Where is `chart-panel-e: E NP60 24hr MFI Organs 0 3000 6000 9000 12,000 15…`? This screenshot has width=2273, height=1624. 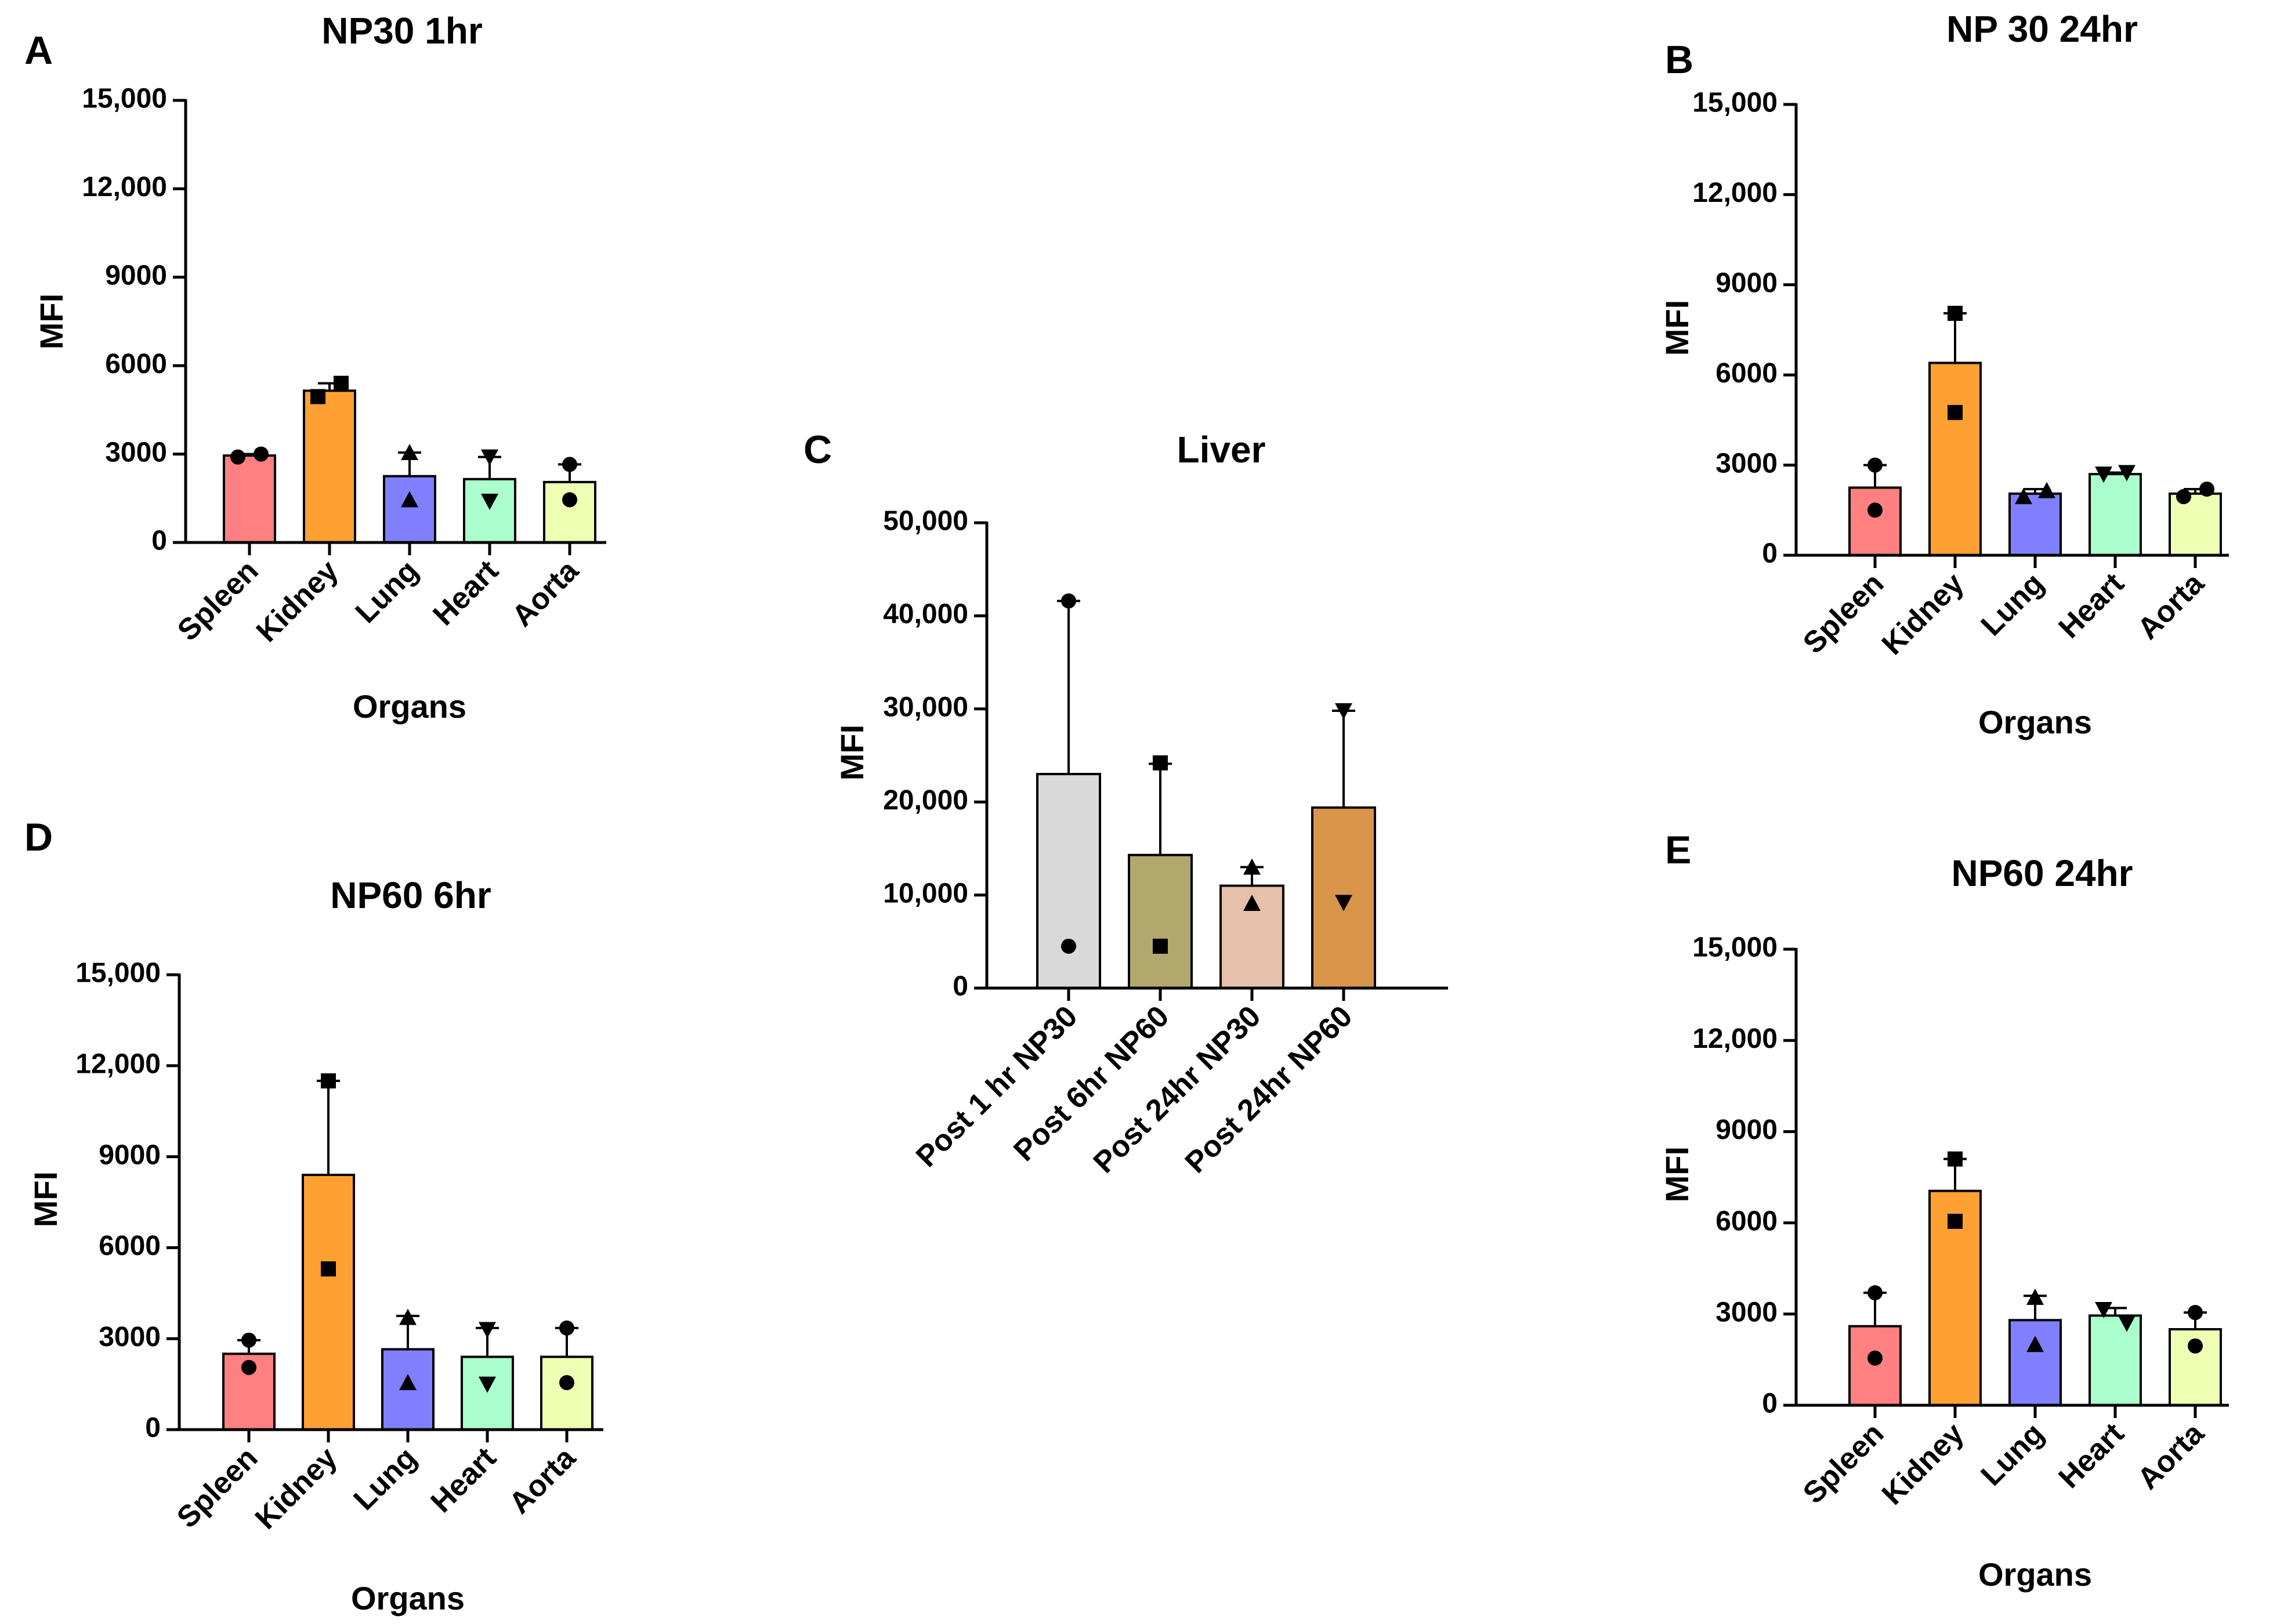
chart-panel-e: E NP60 24hr MFI Organs 0 3000 6000 9000 12,000 15… is located at coordinates (1944, 1210).